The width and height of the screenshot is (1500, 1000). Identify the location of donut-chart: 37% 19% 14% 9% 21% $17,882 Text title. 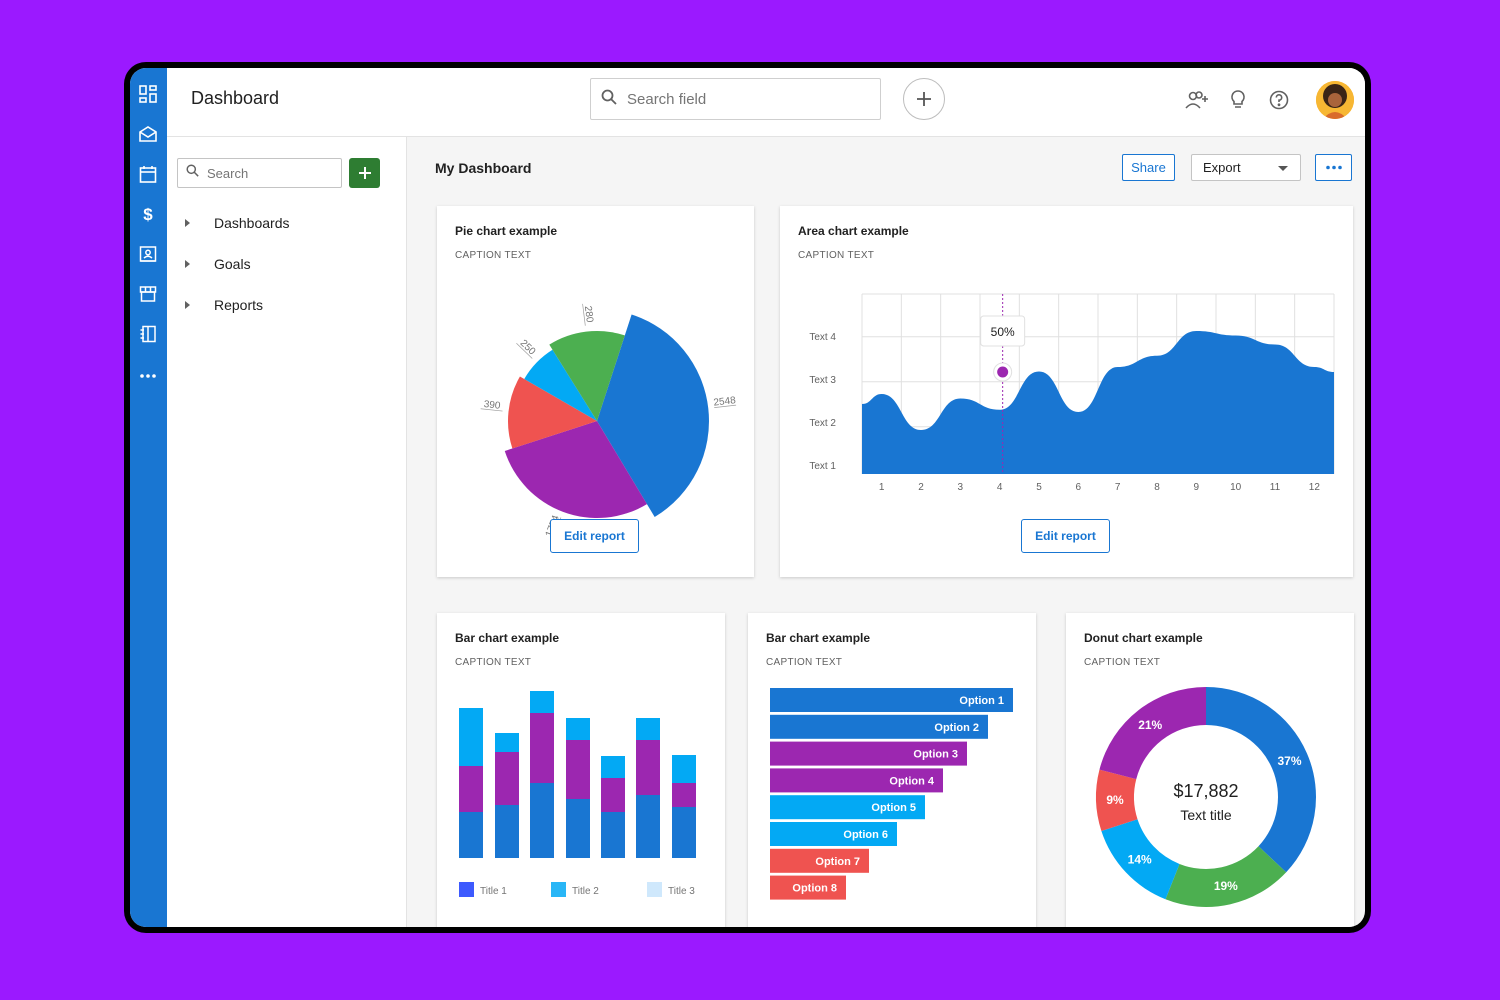
(1206, 797).